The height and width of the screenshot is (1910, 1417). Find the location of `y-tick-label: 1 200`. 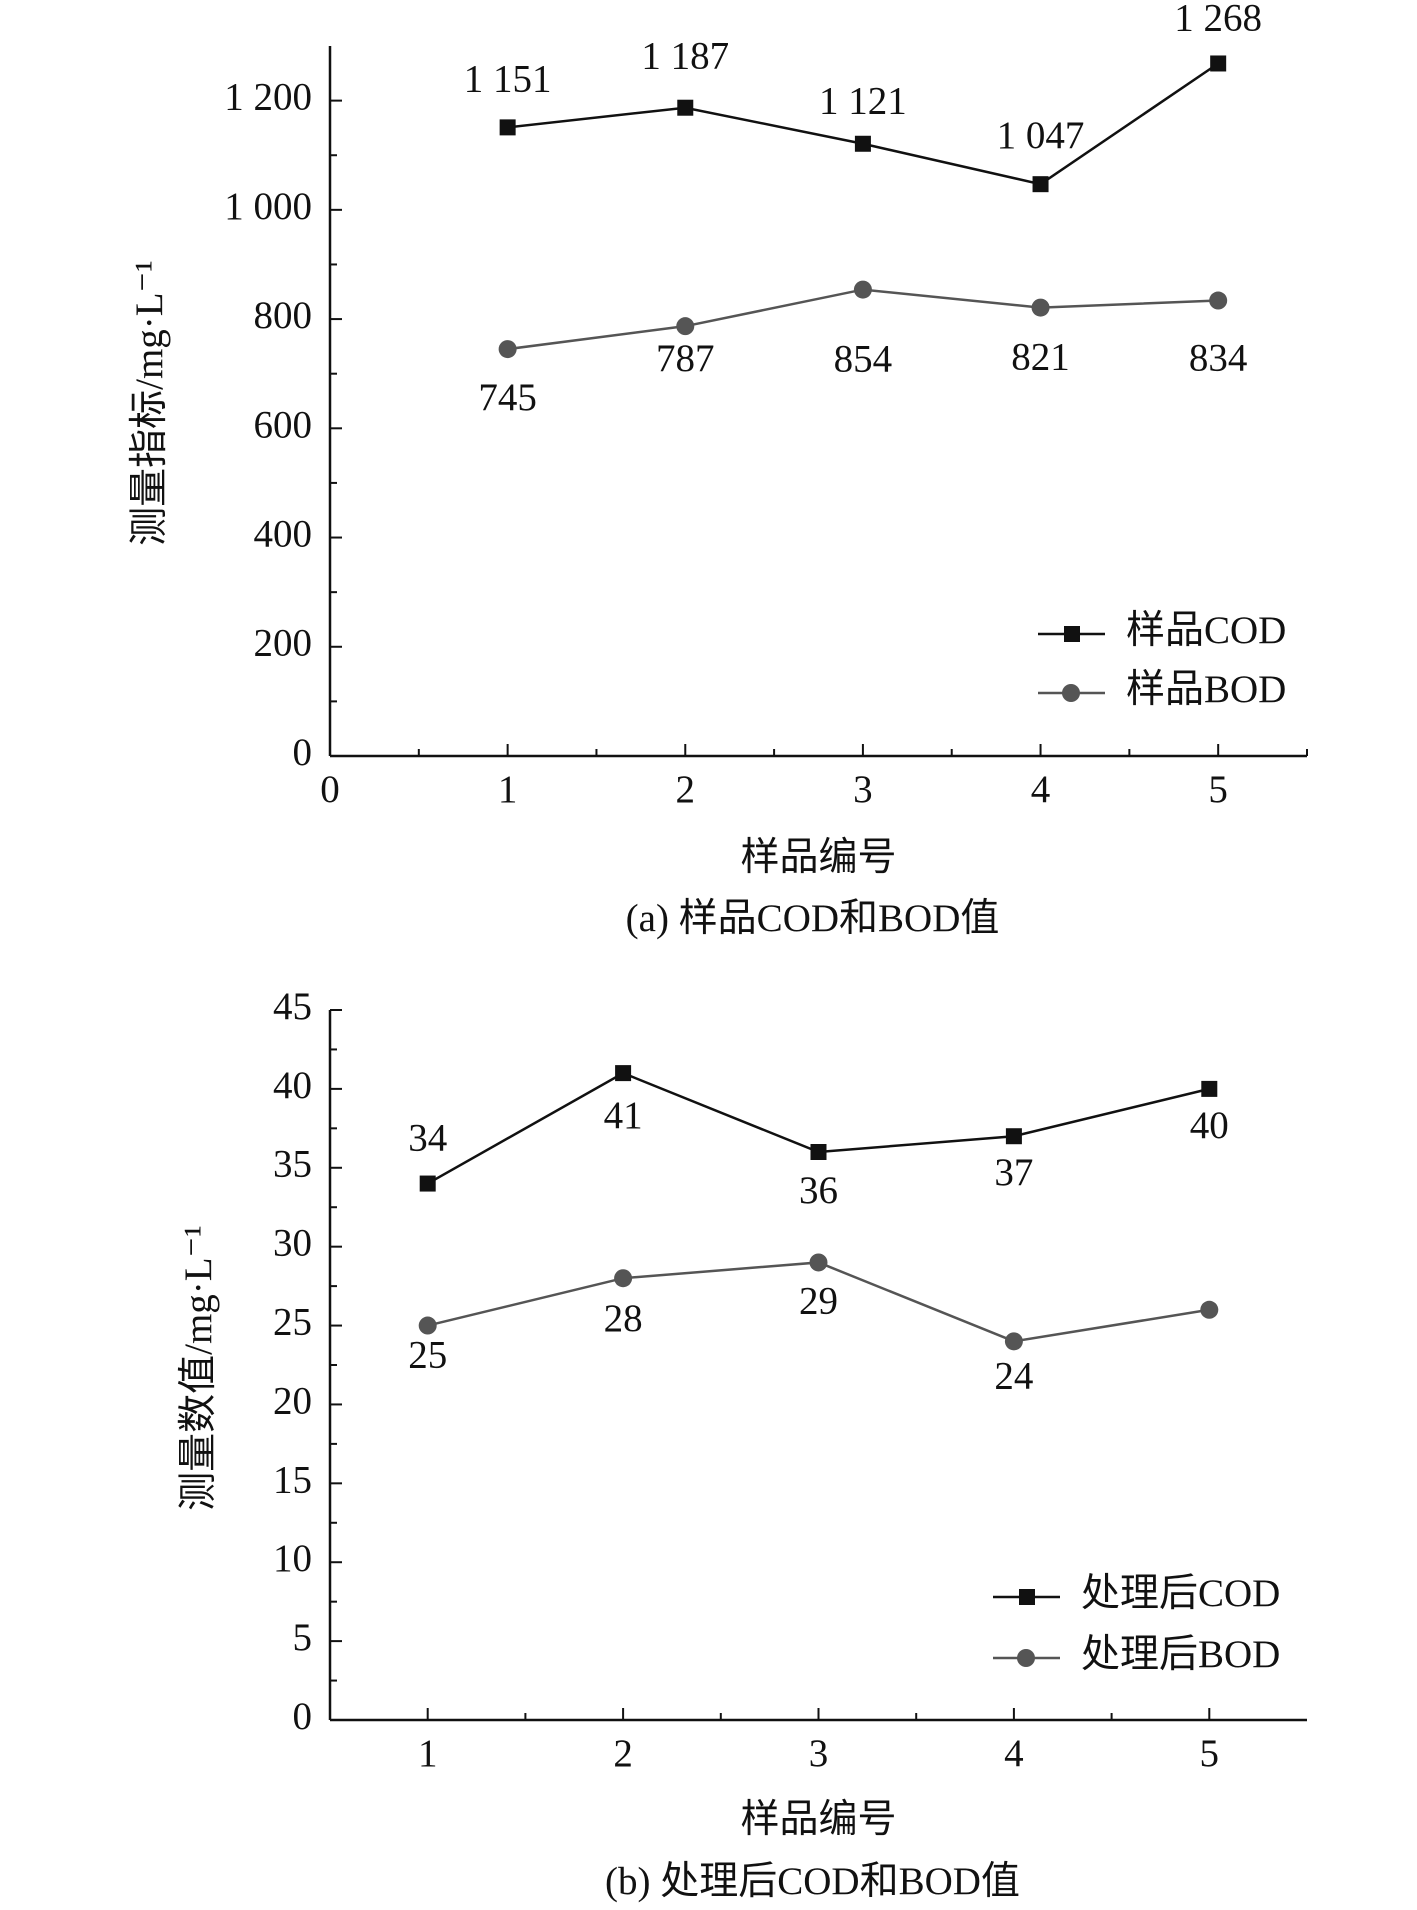

y-tick-label: 1 200 is located at coordinates (268, 97).